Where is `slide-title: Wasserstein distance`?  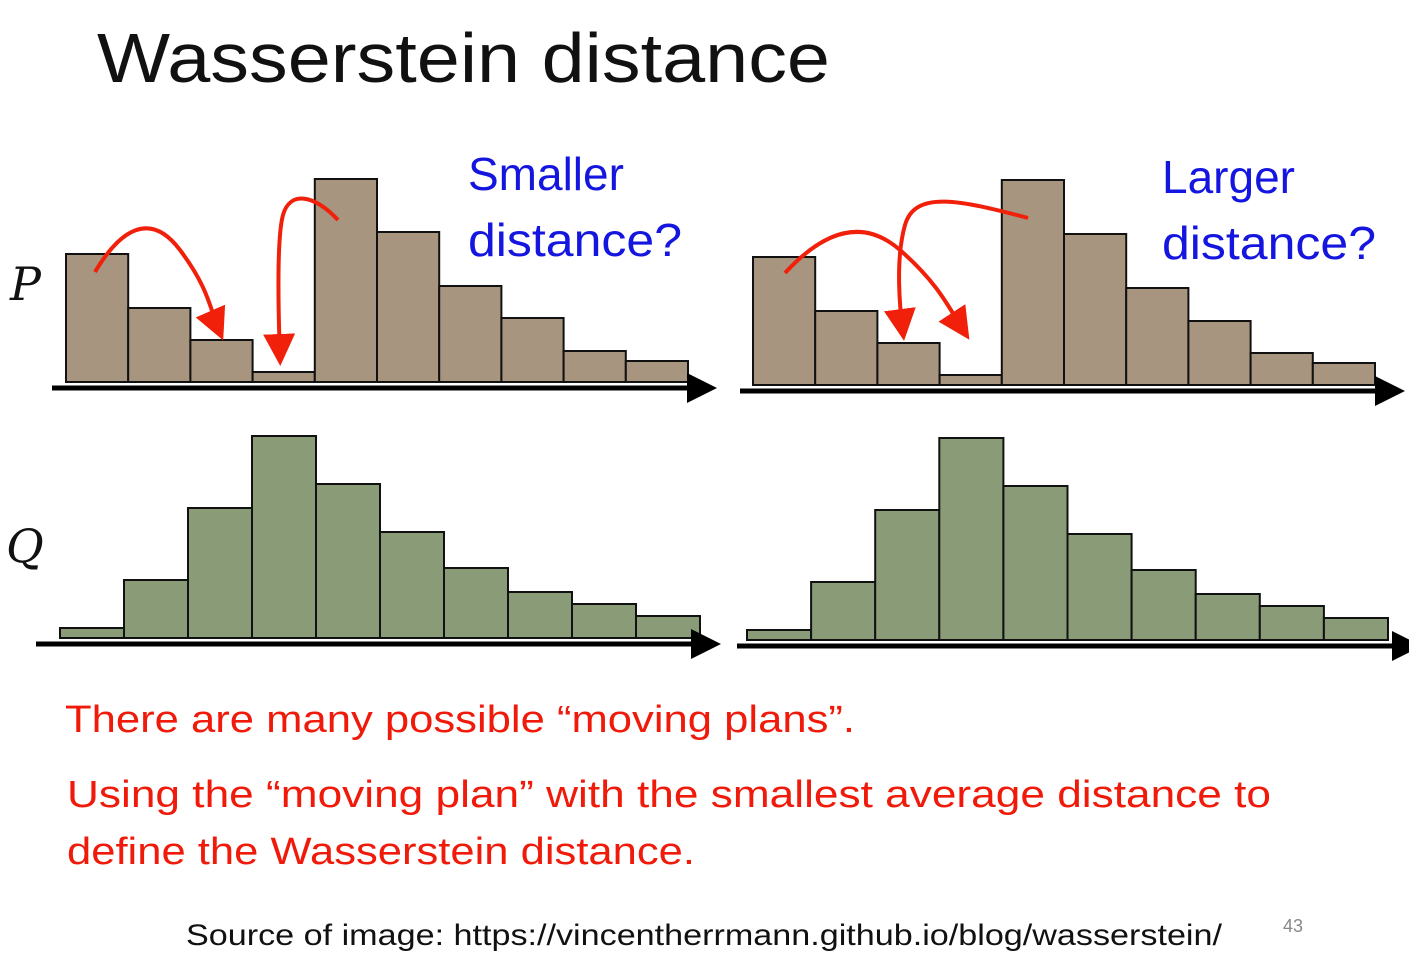 slide-title: Wasserstein distance is located at coordinates (463, 58).